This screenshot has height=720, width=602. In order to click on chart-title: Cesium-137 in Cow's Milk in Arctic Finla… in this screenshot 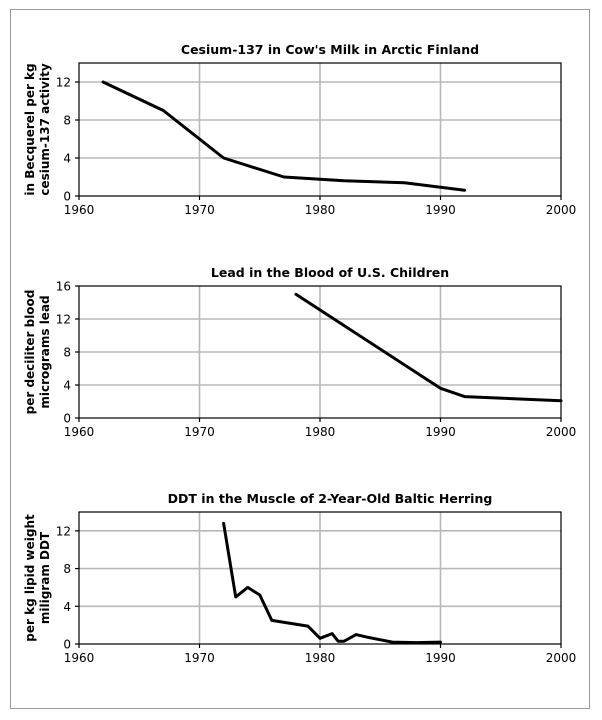, I will do `click(330, 49)`.